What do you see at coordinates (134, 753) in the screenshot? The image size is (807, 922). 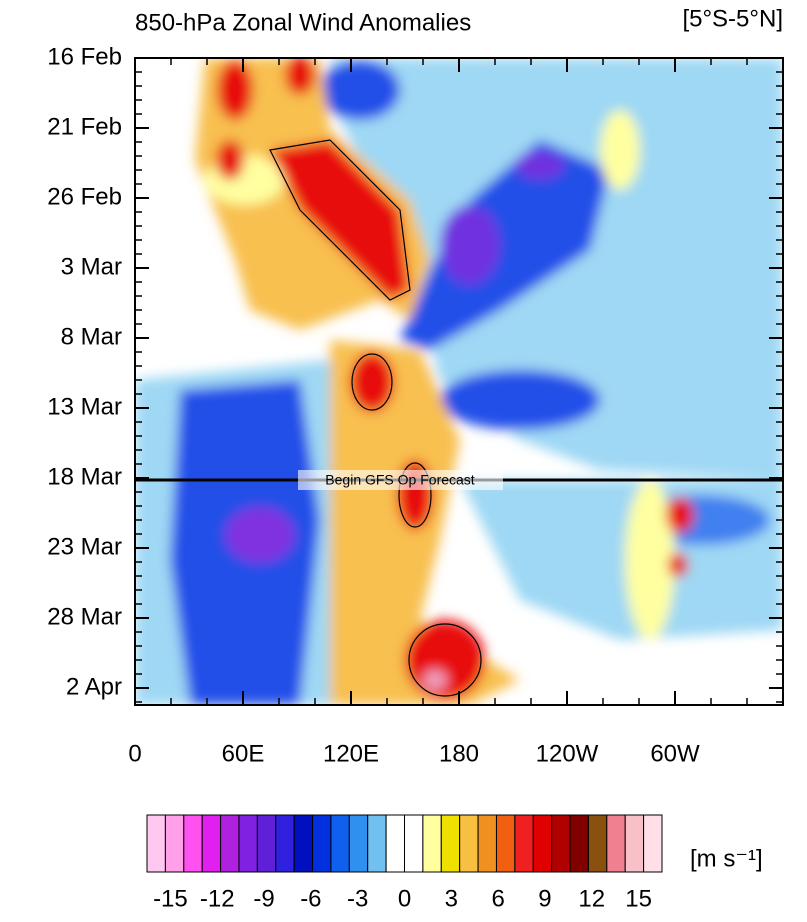 I see `x-tick-label: 0` at bounding box center [134, 753].